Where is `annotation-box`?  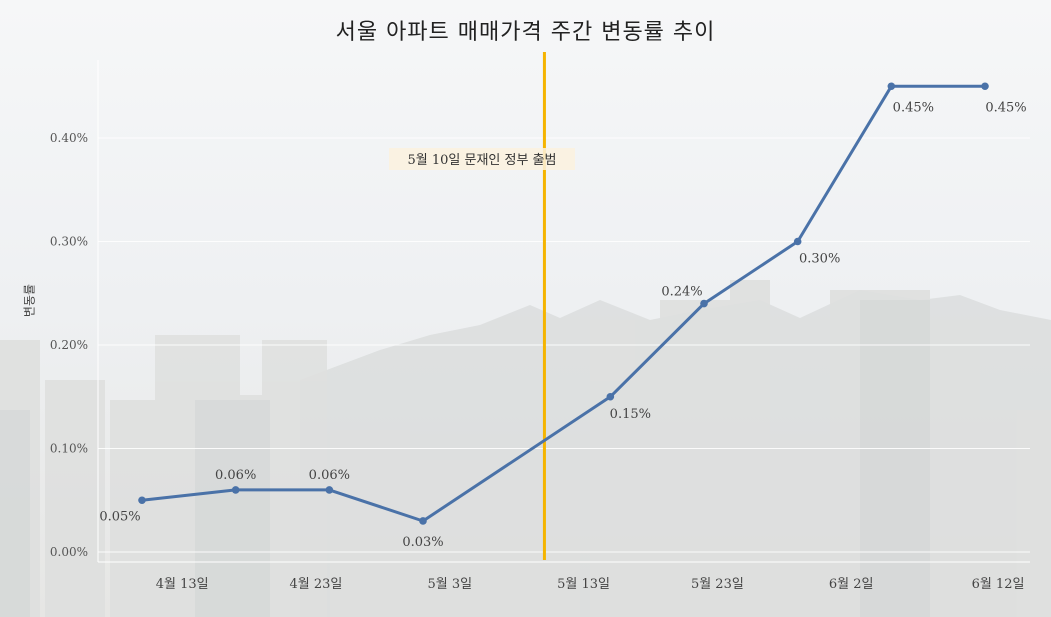 annotation-box is located at coordinates (482, 159).